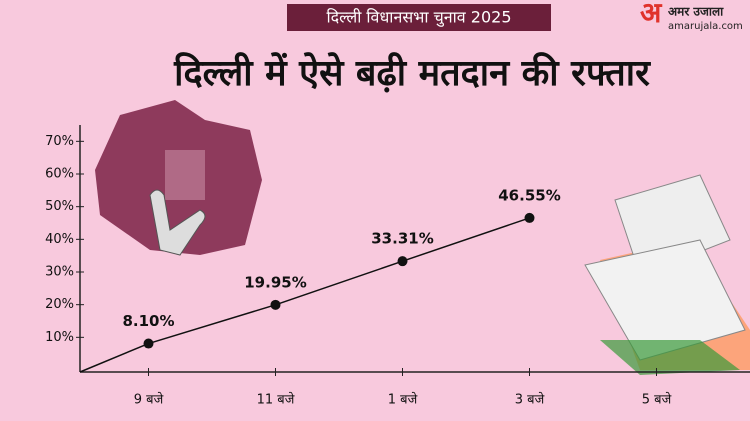 The width and height of the screenshot is (750, 421). I want to click on value-label: 19.95%, so click(275, 282).